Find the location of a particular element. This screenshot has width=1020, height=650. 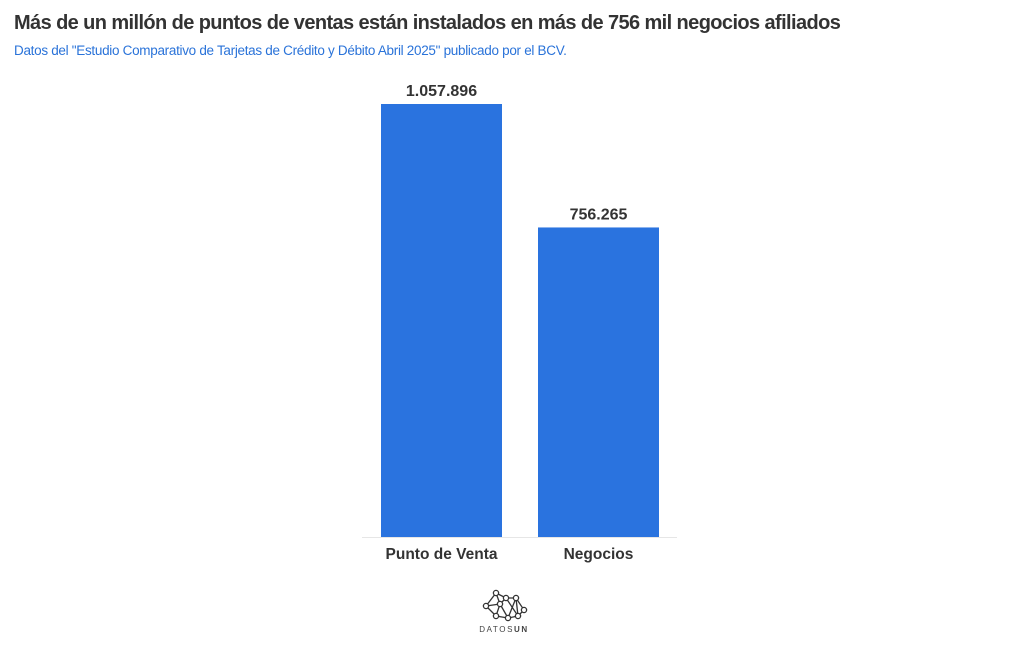

value-label: 756.265 is located at coordinates (599, 214).